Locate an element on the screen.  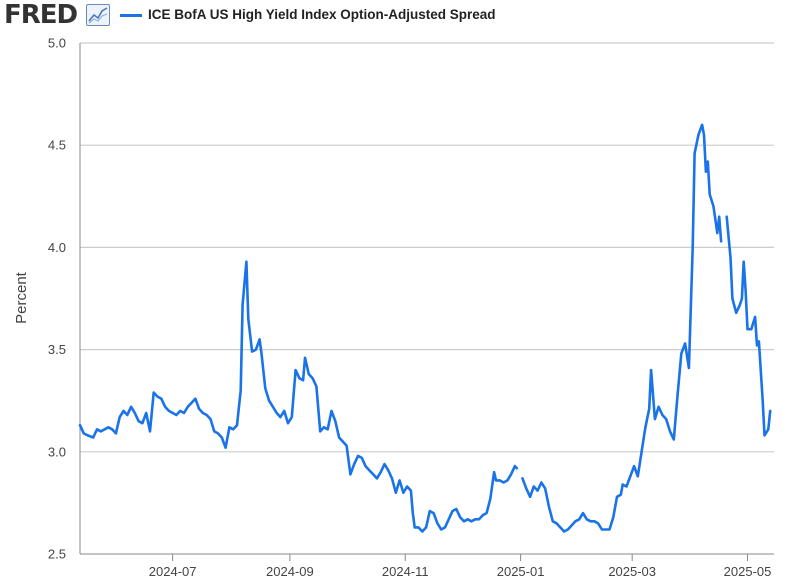
y-tick-label: 3.0 is located at coordinates (57, 451).